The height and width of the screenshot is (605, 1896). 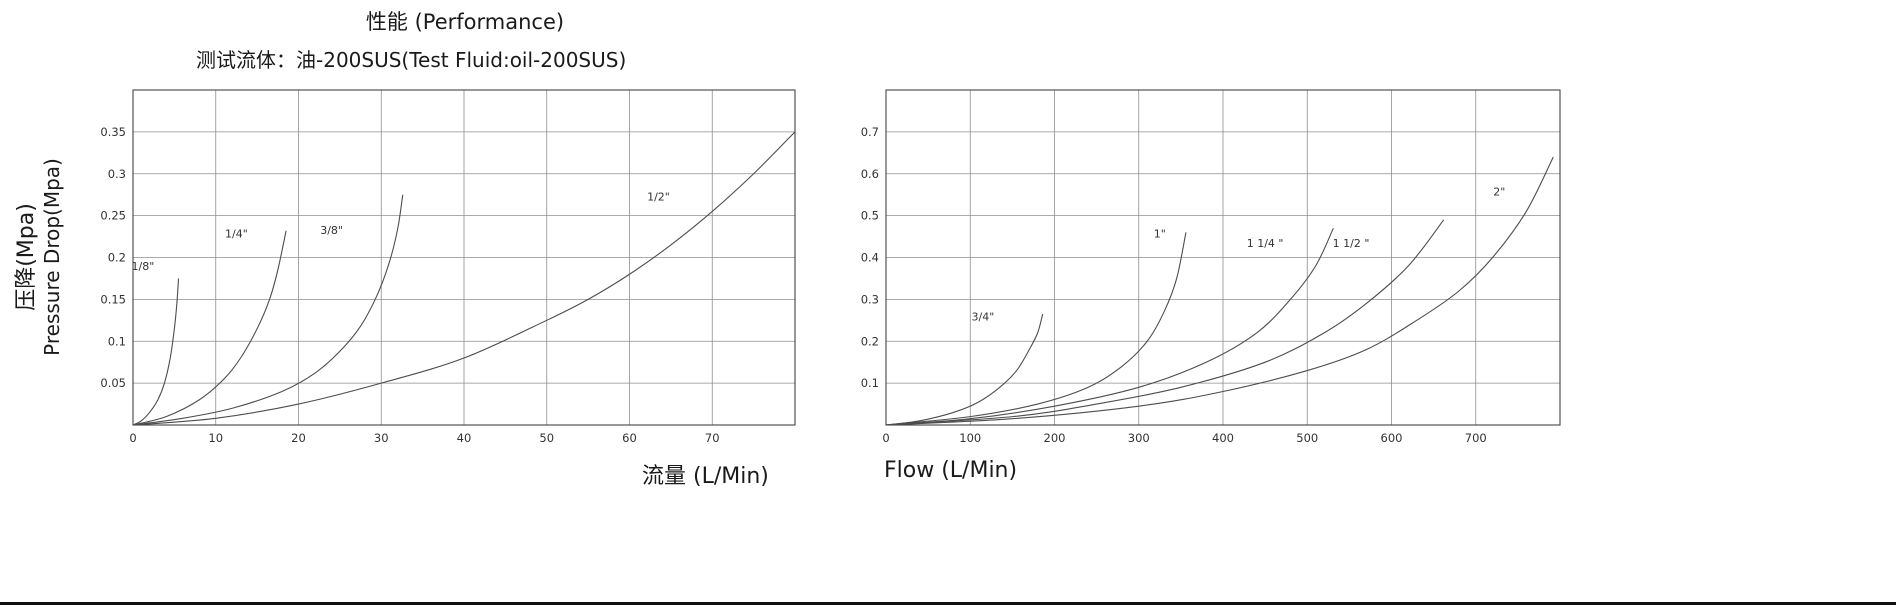 What do you see at coordinates (331, 230) in the screenshot?
I see `series-label: 3/8"` at bounding box center [331, 230].